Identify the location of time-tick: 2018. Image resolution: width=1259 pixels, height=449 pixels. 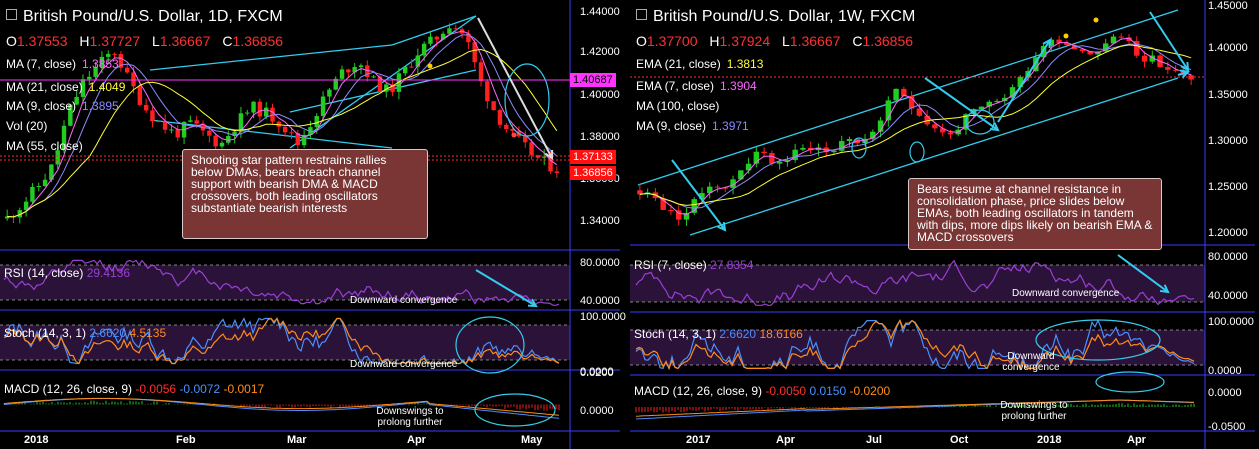
(36, 440).